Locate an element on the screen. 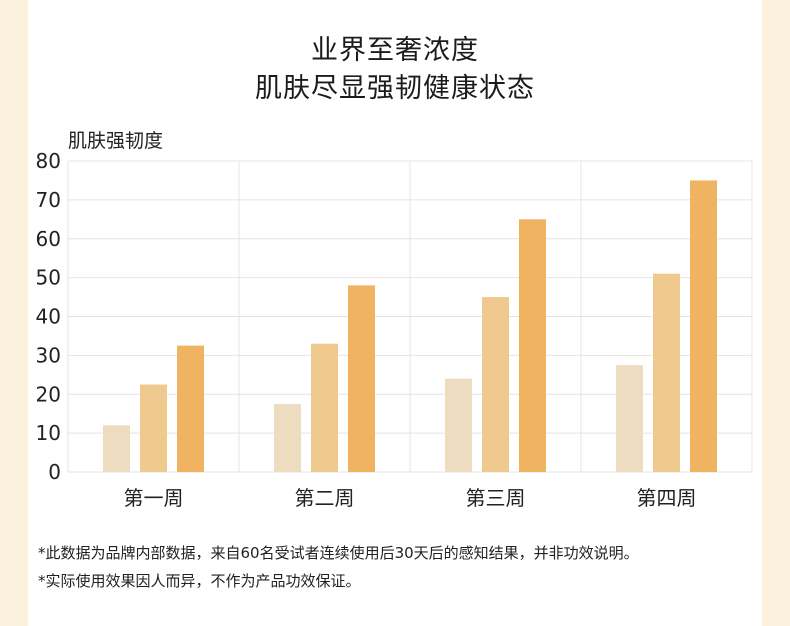 The image size is (790, 626). x-tick-label: 第二周 is located at coordinates (325, 498).